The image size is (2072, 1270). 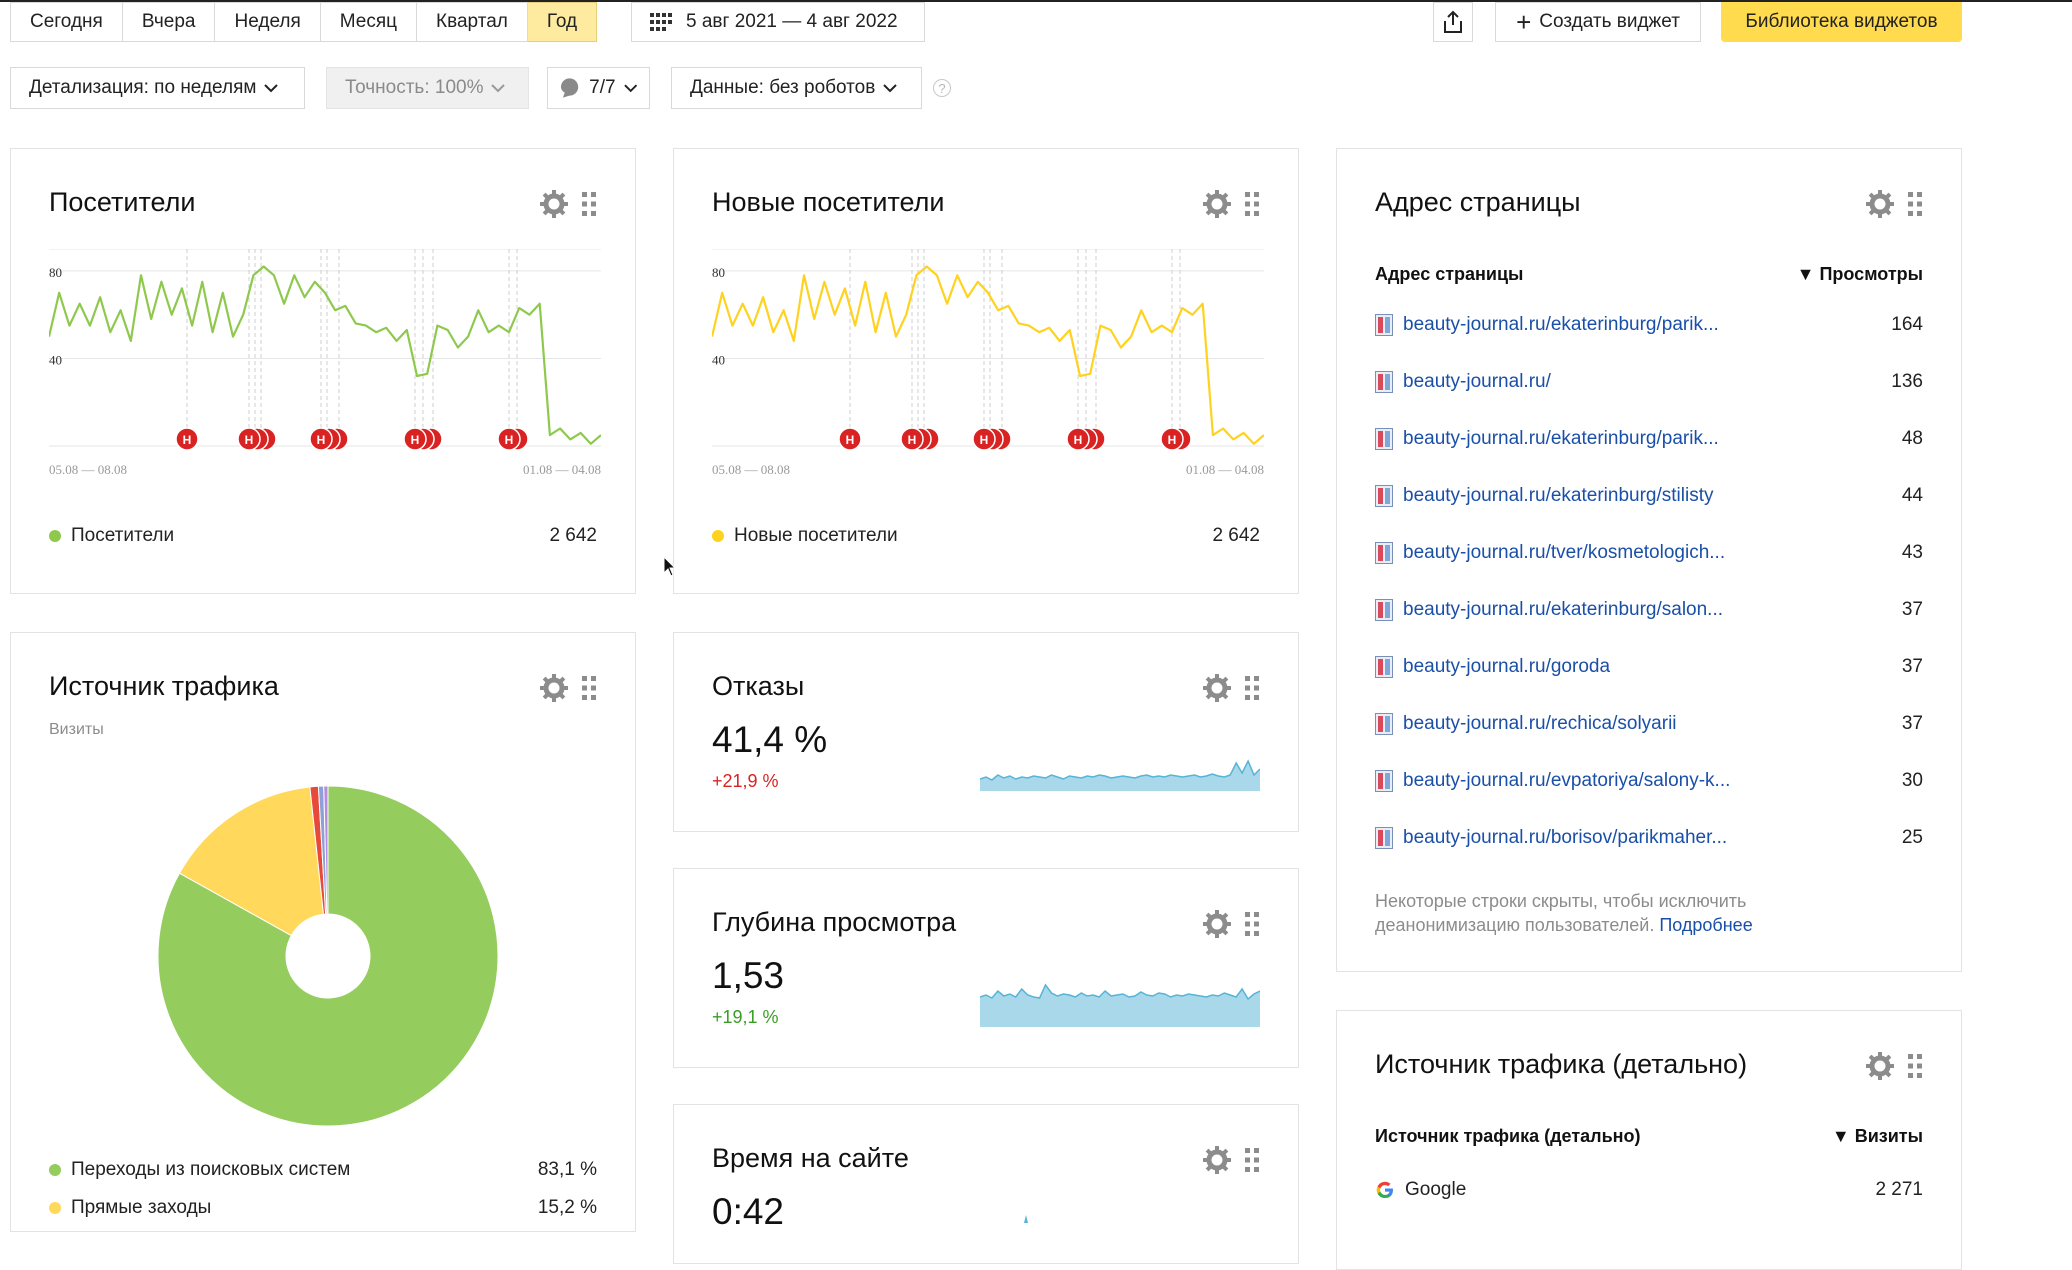 What do you see at coordinates (325, 355) in the screenshot?
I see `series-line` at bounding box center [325, 355].